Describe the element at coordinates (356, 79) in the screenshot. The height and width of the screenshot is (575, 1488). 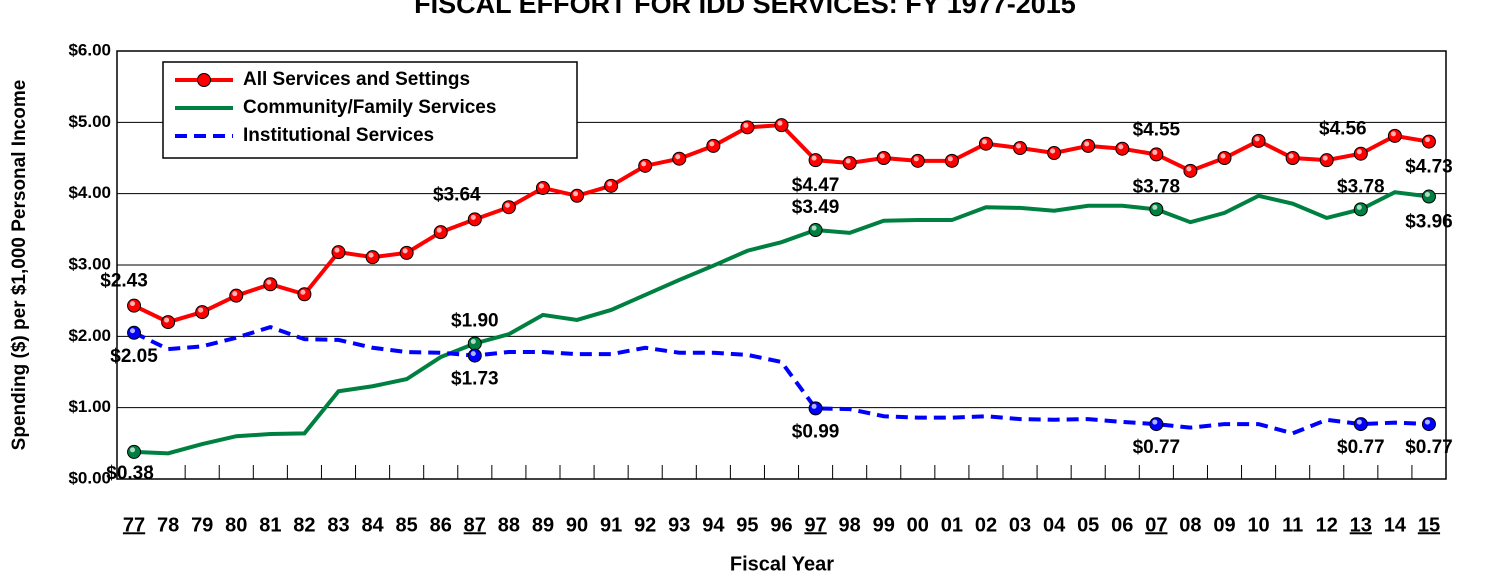
I see `legend-label: All Services and Settings` at that location.